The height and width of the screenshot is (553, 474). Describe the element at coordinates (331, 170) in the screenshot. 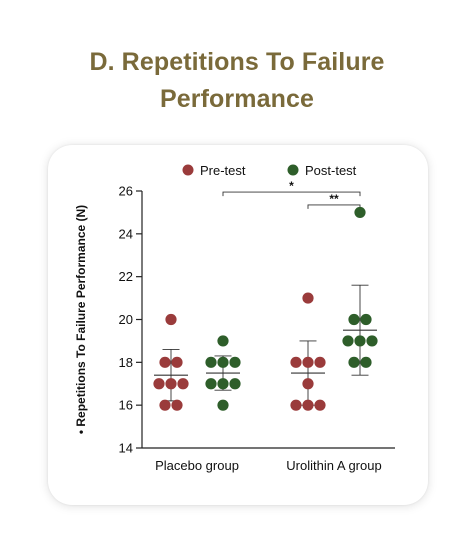

I see `legend-label: Post-test` at that location.